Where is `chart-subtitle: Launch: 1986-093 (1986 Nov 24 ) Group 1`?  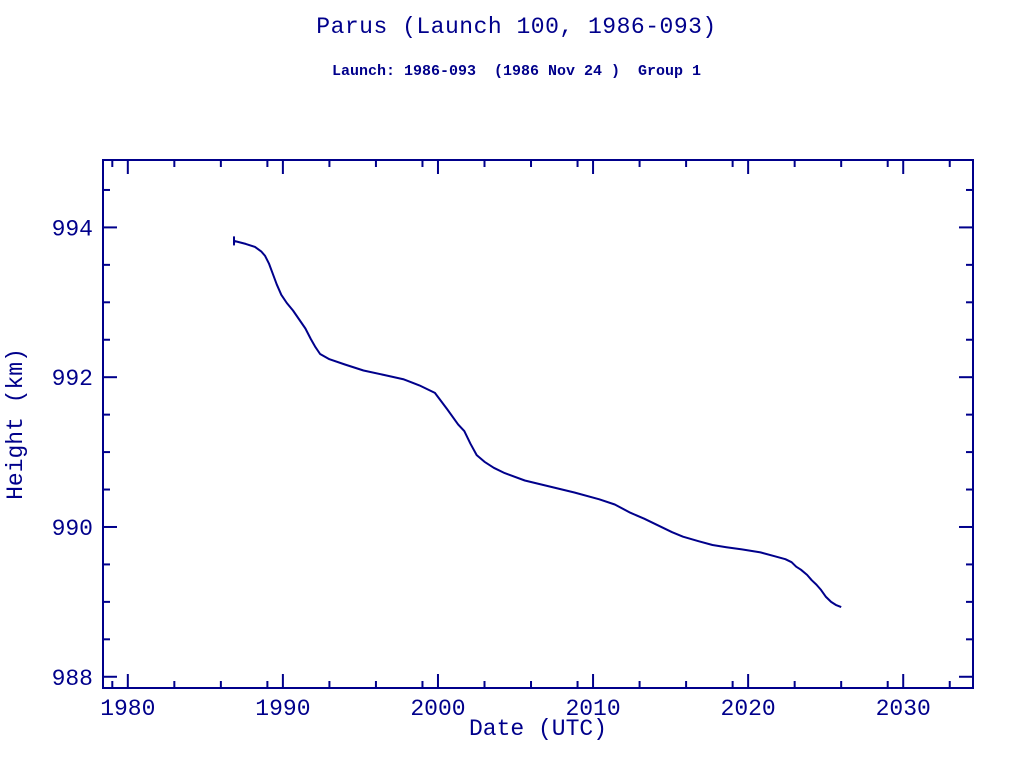 chart-subtitle: Launch: 1986-093 (1986 Nov 24 ) Group 1 is located at coordinates (516, 71).